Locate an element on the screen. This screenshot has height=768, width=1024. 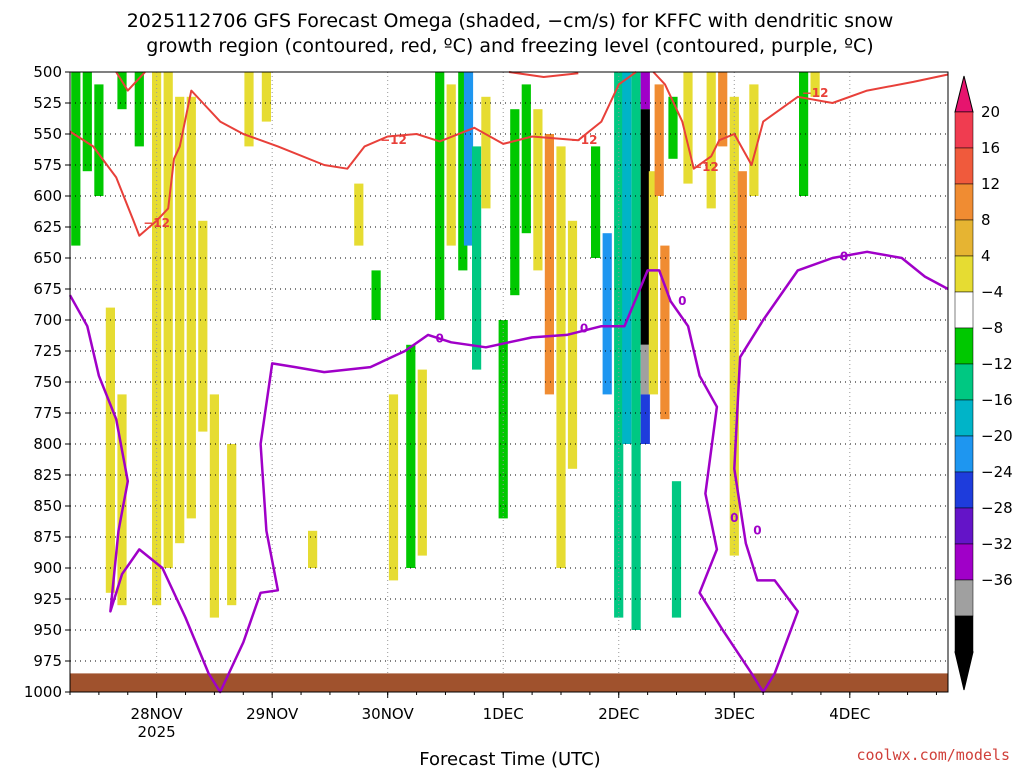
colorbar-label: −28 is located at coordinates (997, 508).